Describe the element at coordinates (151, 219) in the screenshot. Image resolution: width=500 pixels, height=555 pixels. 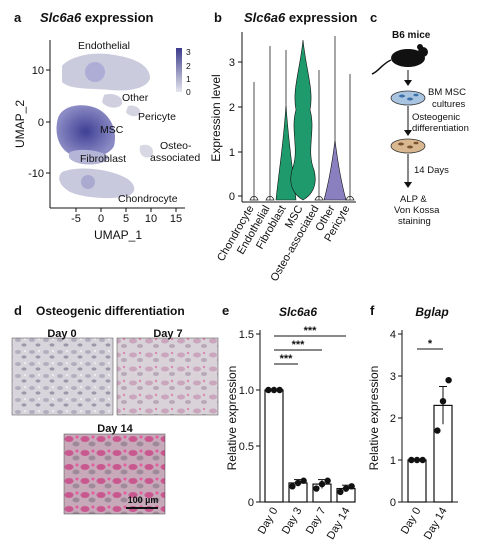
I see `umap-xtick: 10` at that location.